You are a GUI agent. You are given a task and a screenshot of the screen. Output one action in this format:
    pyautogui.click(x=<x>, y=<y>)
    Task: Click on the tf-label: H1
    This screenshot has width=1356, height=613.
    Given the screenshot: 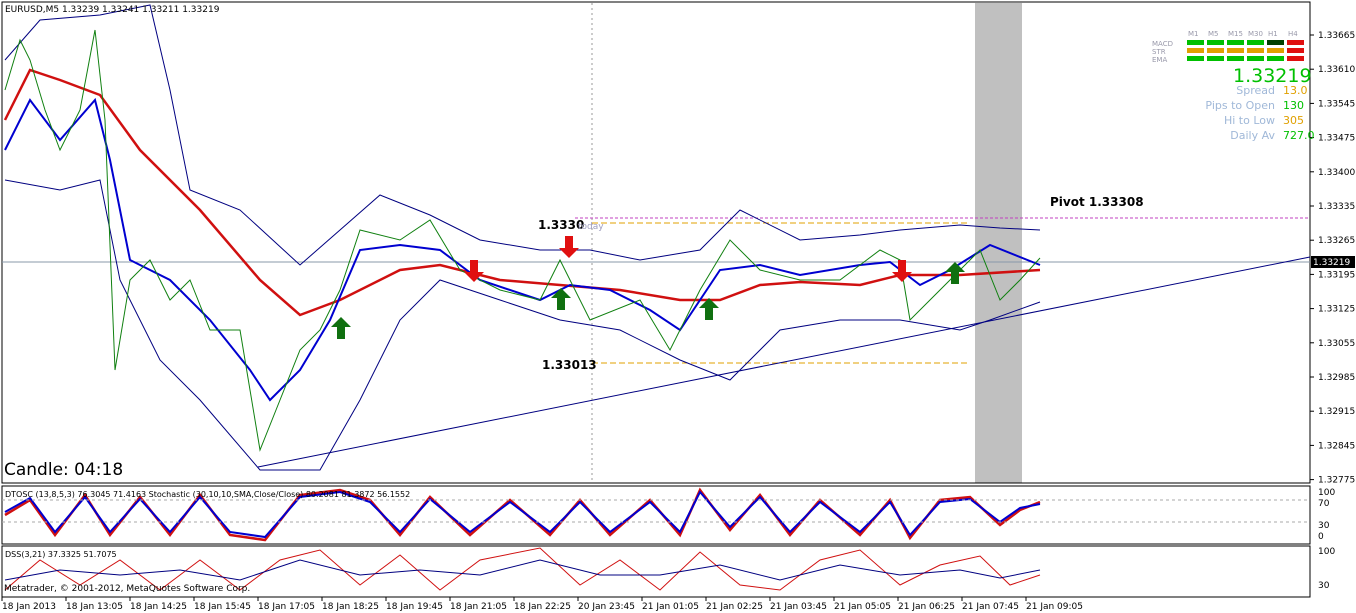 What is the action you would take?
    pyautogui.click(x=1273, y=34)
    